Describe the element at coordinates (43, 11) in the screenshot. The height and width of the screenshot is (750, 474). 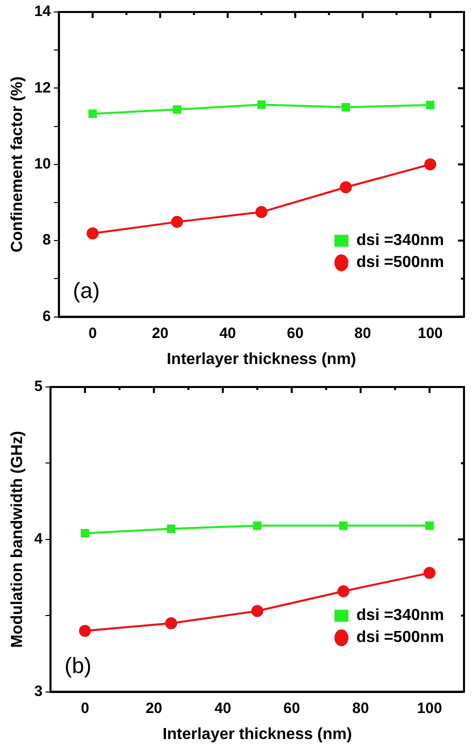
I see `y-tick-label: 14` at that location.